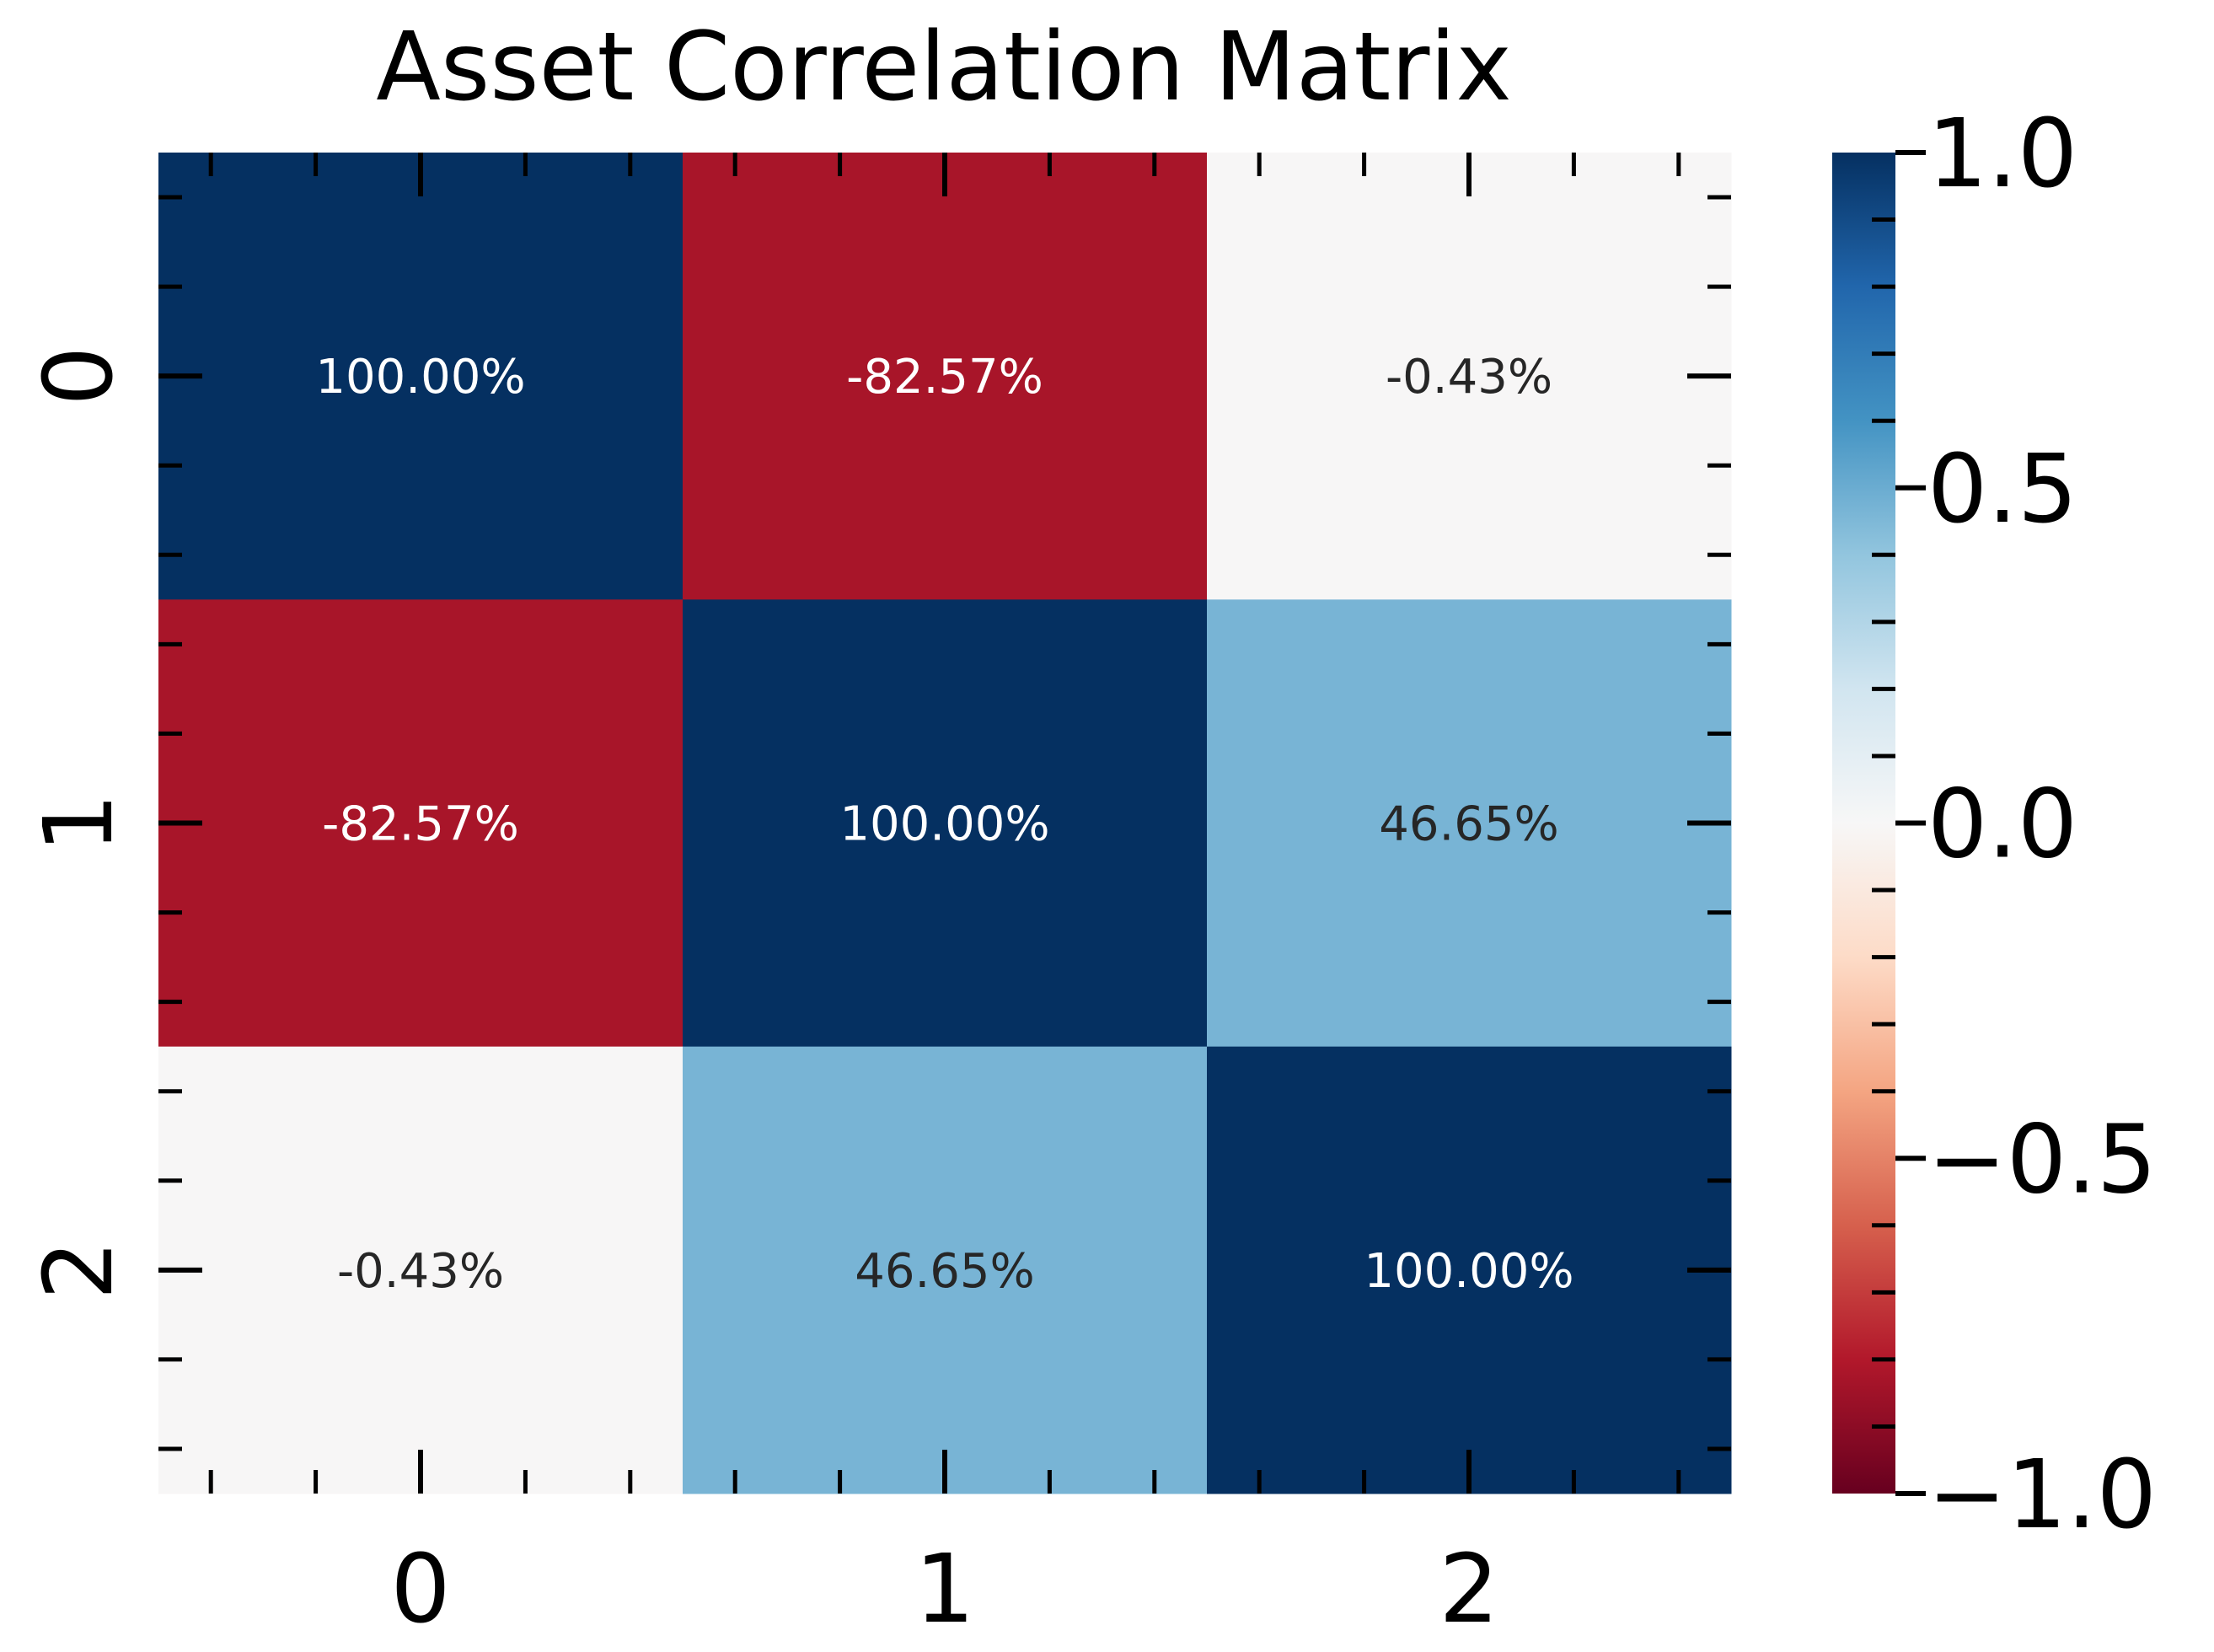  Describe the element at coordinates (944, 67) in the screenshot. I see `chart-title: Asset Correlation Matrix` at that location.